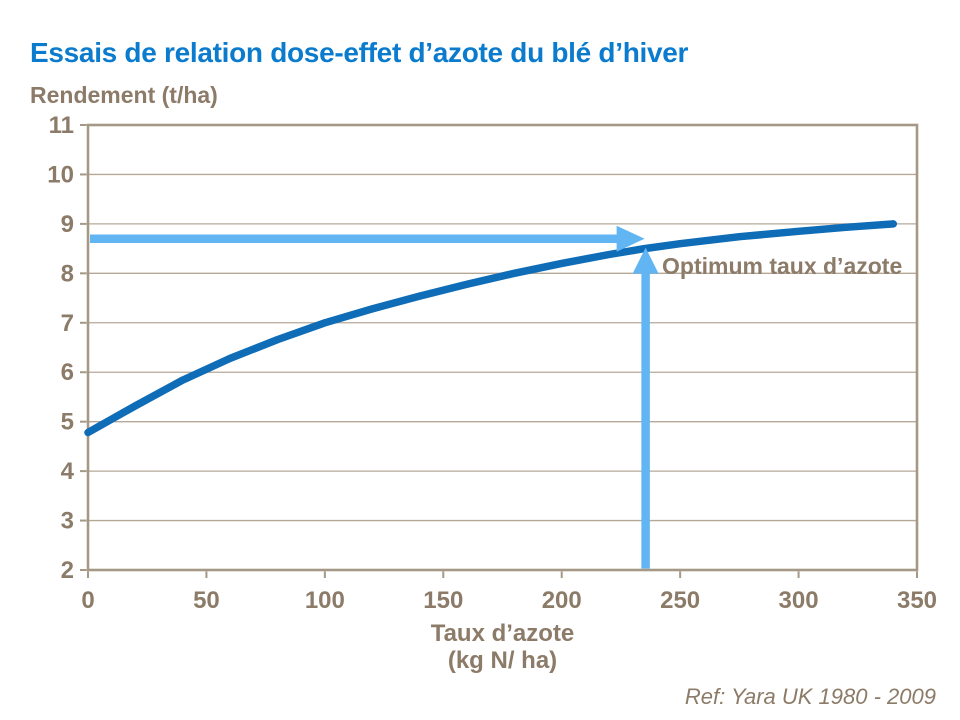 This screenshot has width=960, height=720. Describe the element at coordinates (645, 260) in the screenshot. I see `optimum-vertical-arrow-head` at that location.